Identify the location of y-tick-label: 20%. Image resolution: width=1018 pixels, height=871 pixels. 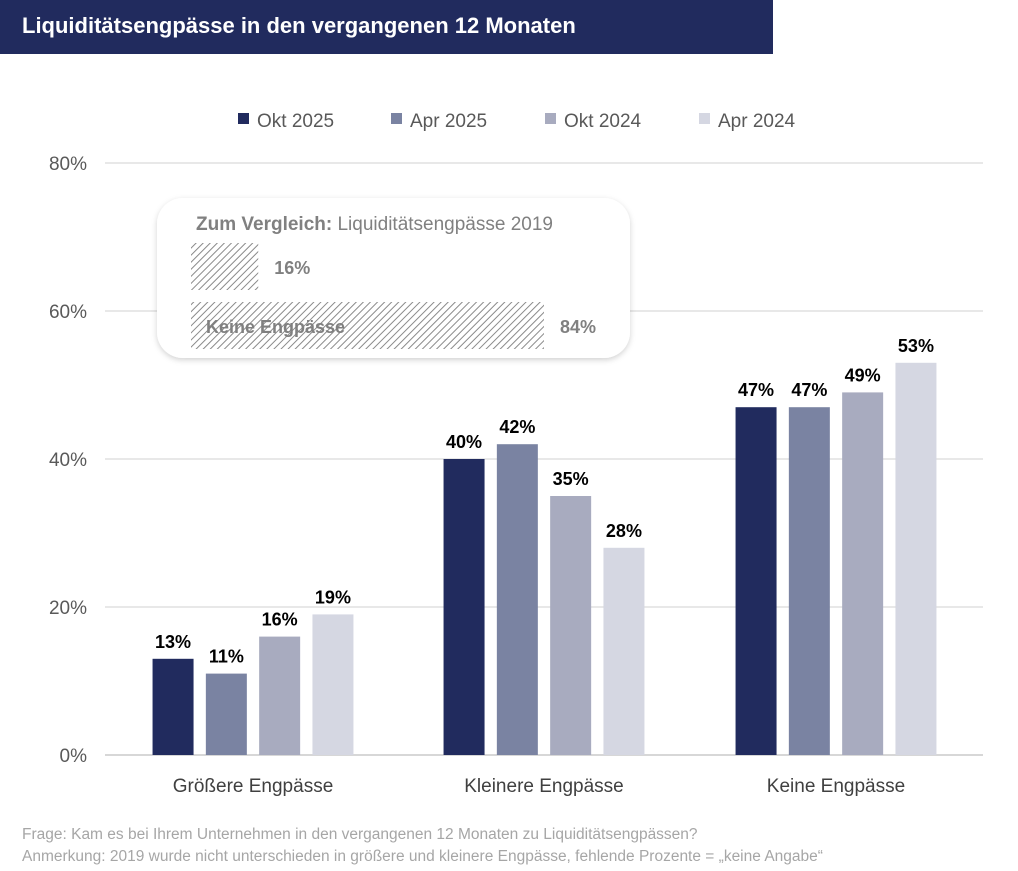
(68, 608).